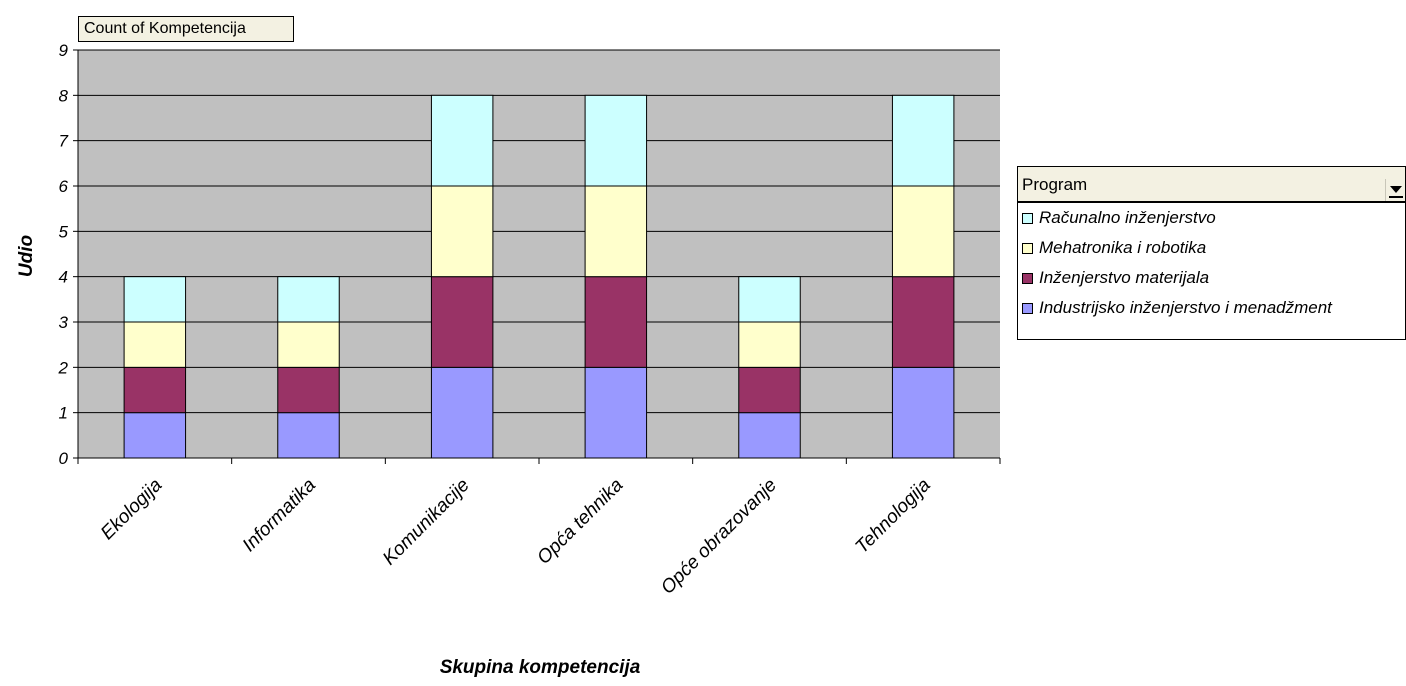 Image resolution: width=1406 pixels, height=686 pixels. What do you see at coordinates (64, 458) in the screenshot?
I see `y-tick-label: 0` at bounding box center [64, 458].